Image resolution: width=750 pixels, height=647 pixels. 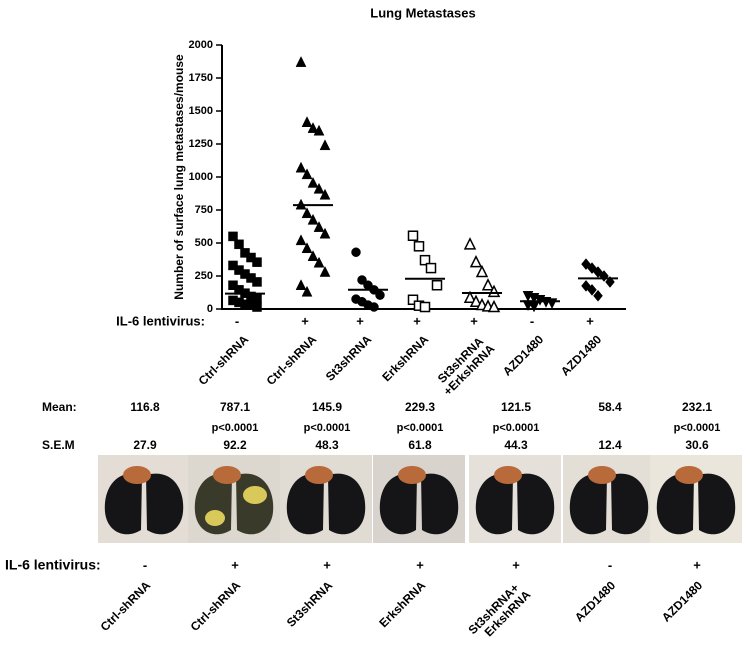 I want to click on photos, so click(x=420, y=499).